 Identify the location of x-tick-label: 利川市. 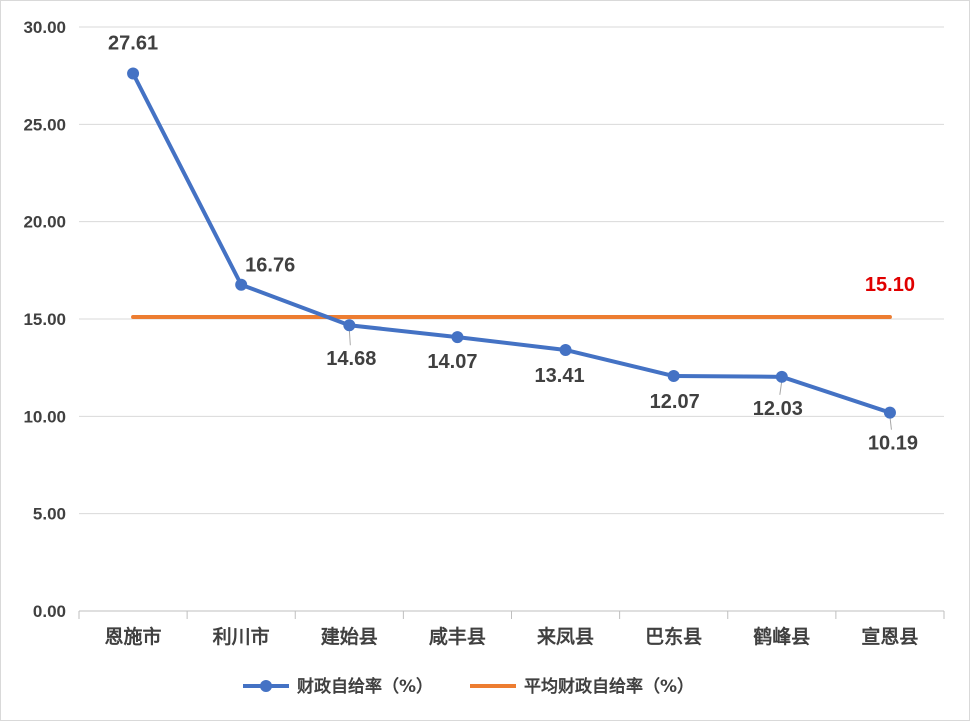
(241, 636).